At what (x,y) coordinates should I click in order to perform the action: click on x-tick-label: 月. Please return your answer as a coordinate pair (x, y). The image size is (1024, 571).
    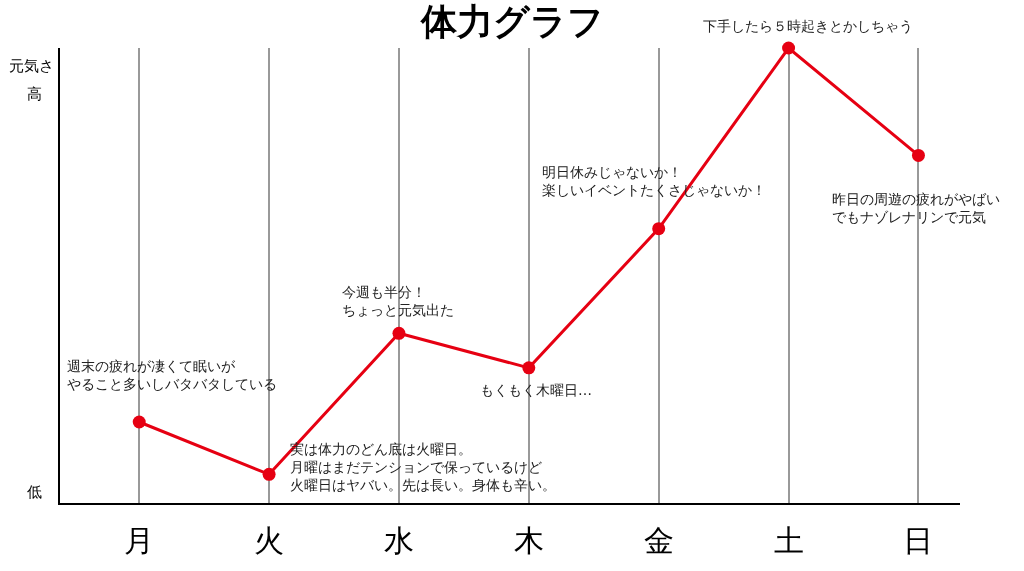
    Looking at the image, I should click on (139, 540).